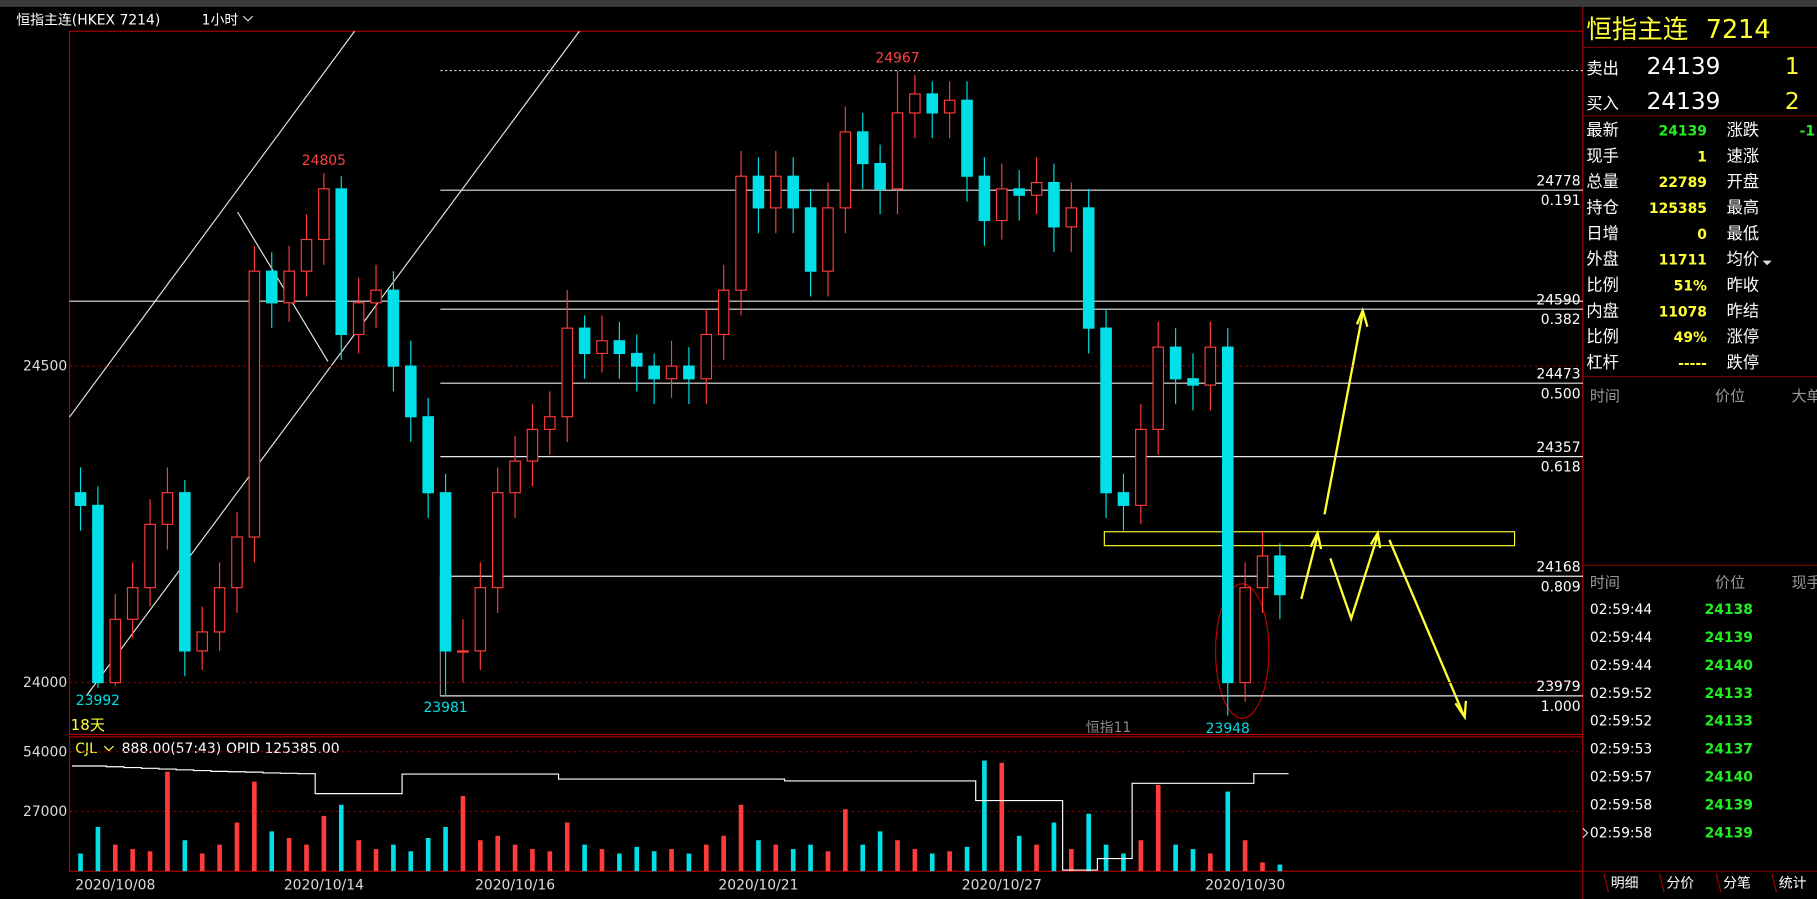 This screenshot has height=899, width=1817. What do you see at coordinates (1743, 181) in the screenshot?
I see `stat-label: 开盘` at bounding box center [1743, 181].